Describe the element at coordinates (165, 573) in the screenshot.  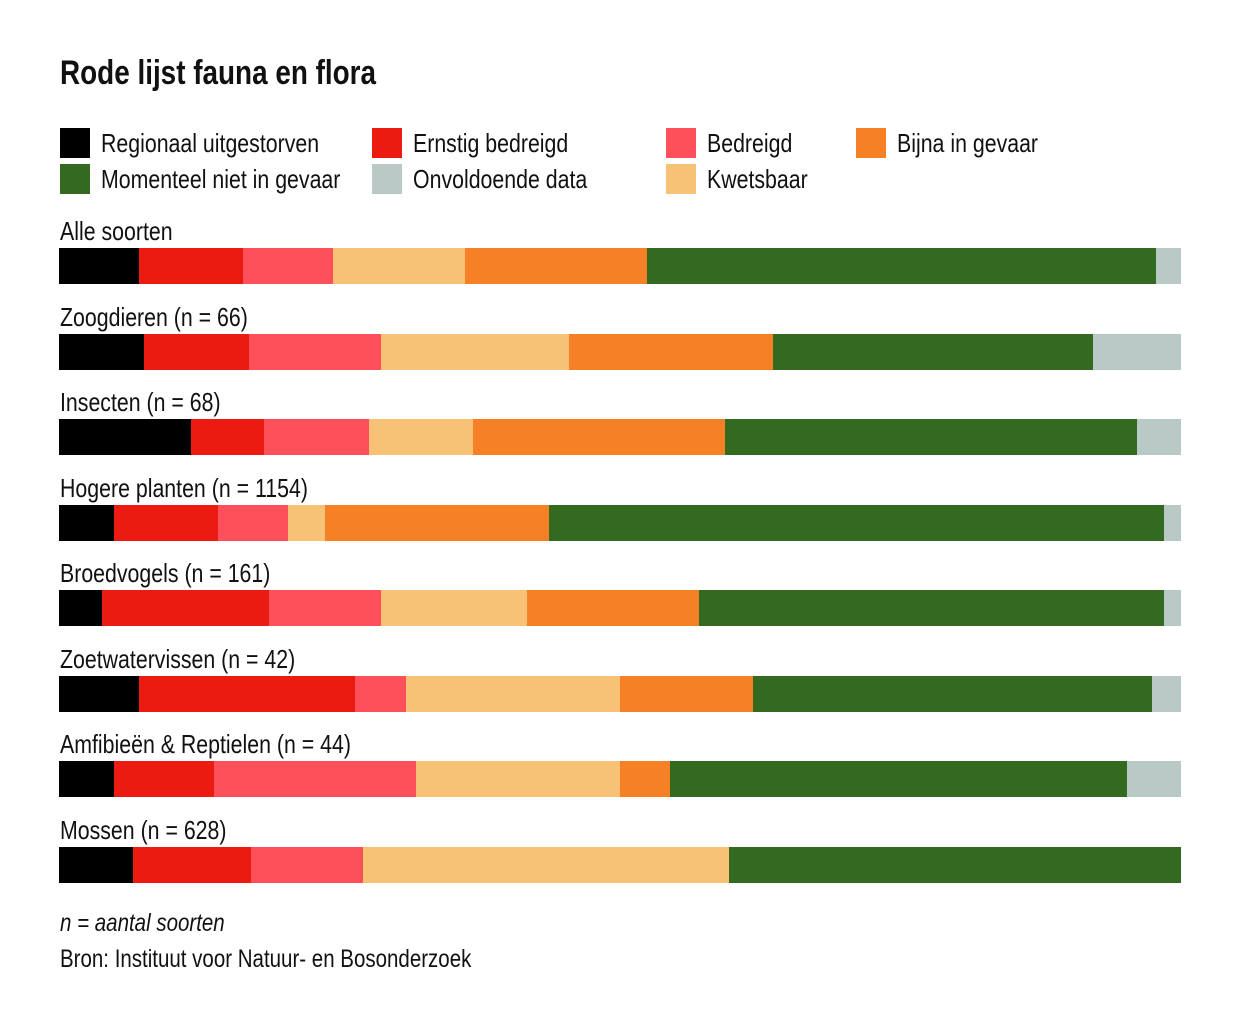
I see `row-label: Broedvogels (n = 161)` at that location.